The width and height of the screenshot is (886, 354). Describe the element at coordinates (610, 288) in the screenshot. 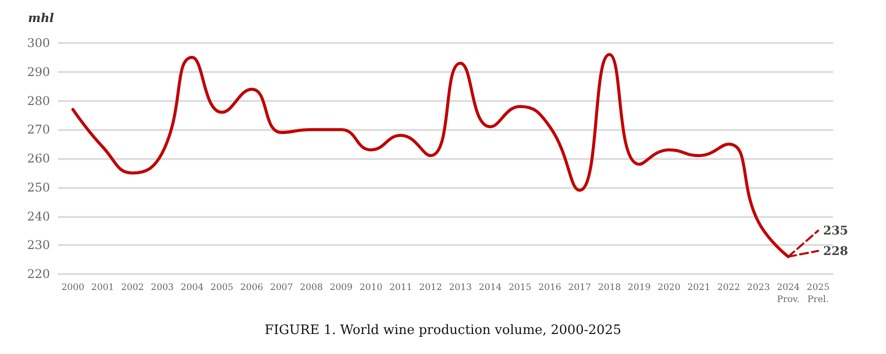

I see `x-tick-label: 2018` at that location.